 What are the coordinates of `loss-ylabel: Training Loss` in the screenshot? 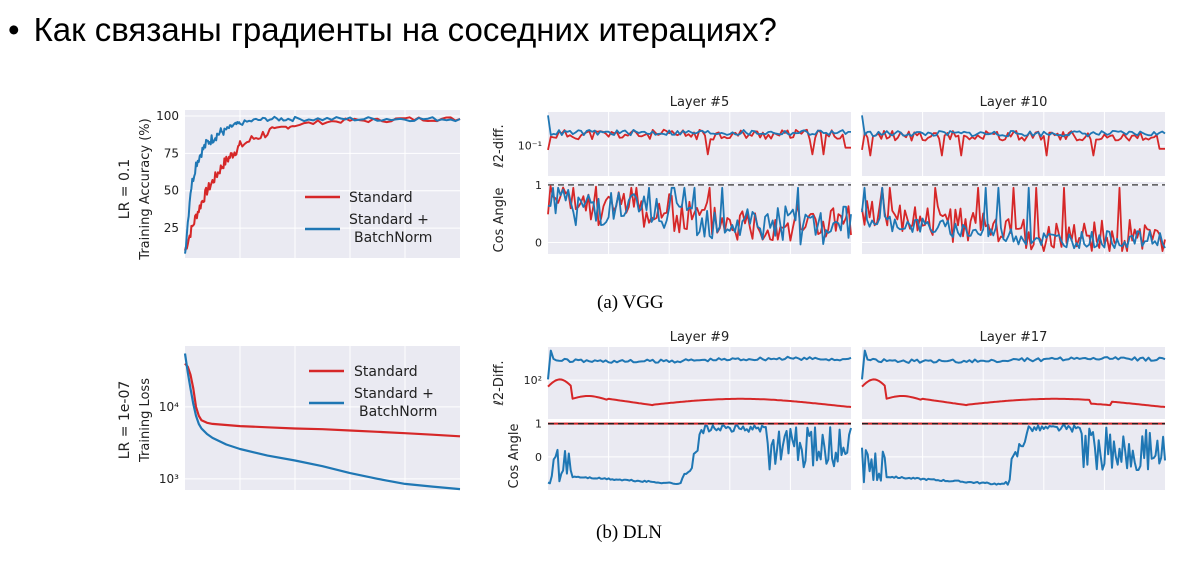 It's located at (145, 420).